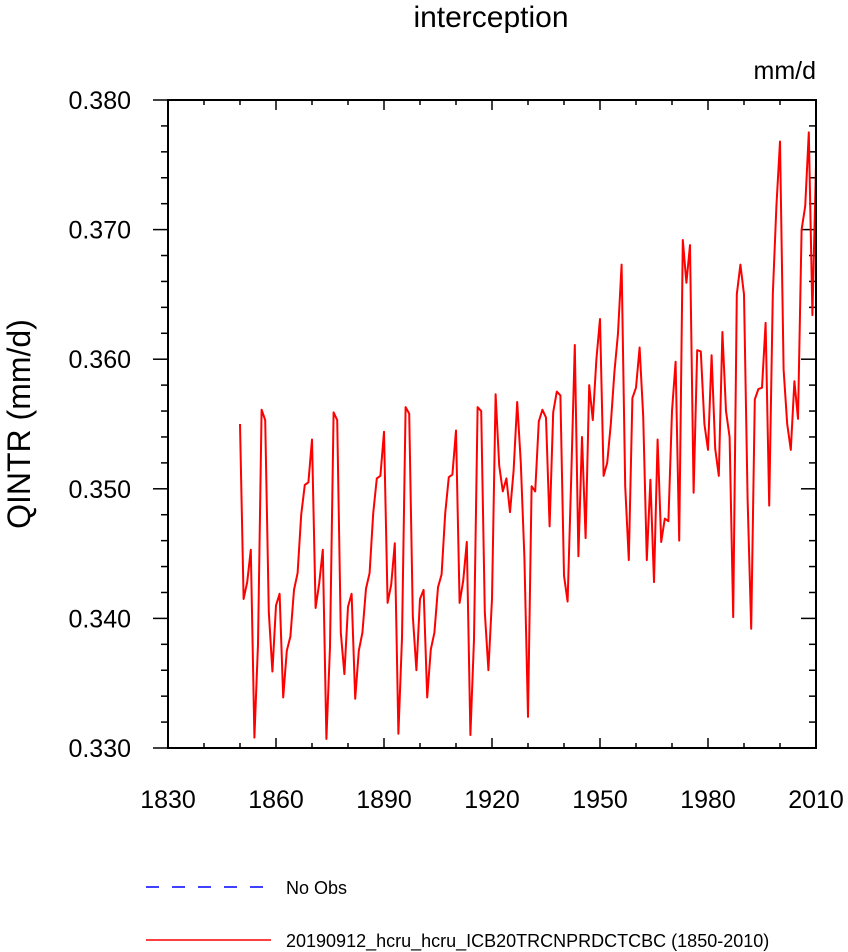 The image size is (848, 952). What do you see at coordinates (99, 231) in the screenshot?
I see `y-tick-label: 0.370` at bounding box center [99, 231].